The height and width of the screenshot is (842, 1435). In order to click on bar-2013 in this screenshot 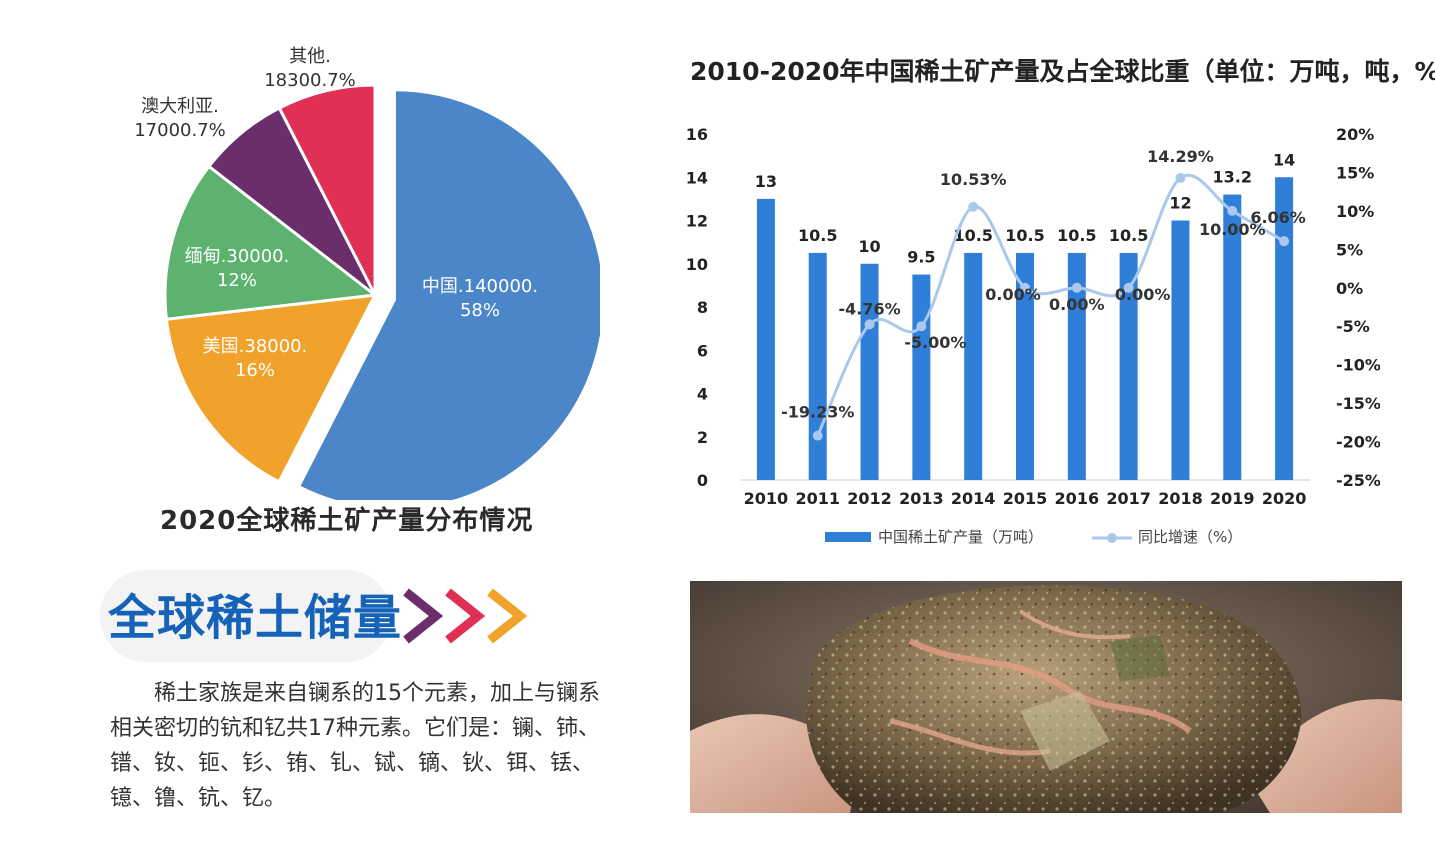, I will do `click(921, 377)`.